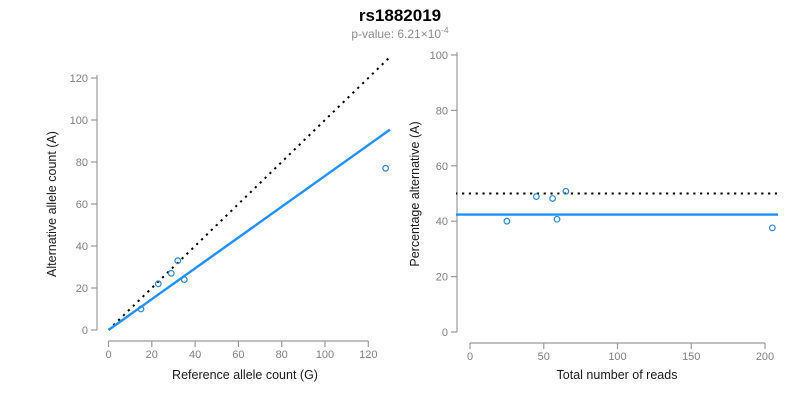 This screenshot has width=800, height=400. What do you see at coordinates (691, 357) in the screenshot?
I see `x-tick-label: 150` at bounding box center [691, 357].